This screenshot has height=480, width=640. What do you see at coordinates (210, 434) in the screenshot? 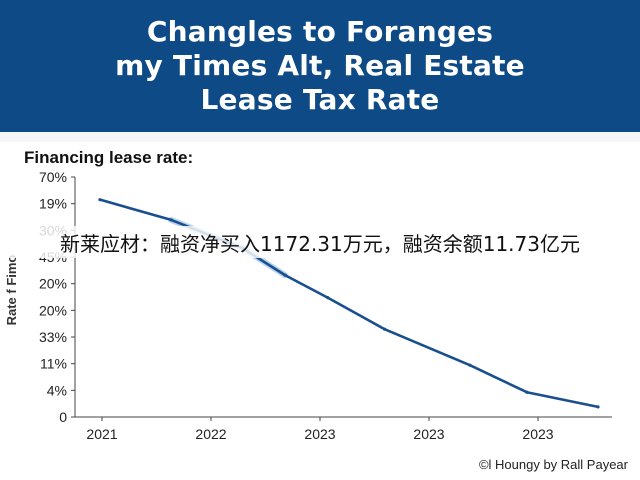
I see `x-tick-label: 2022` at bounding box center [210, 434].